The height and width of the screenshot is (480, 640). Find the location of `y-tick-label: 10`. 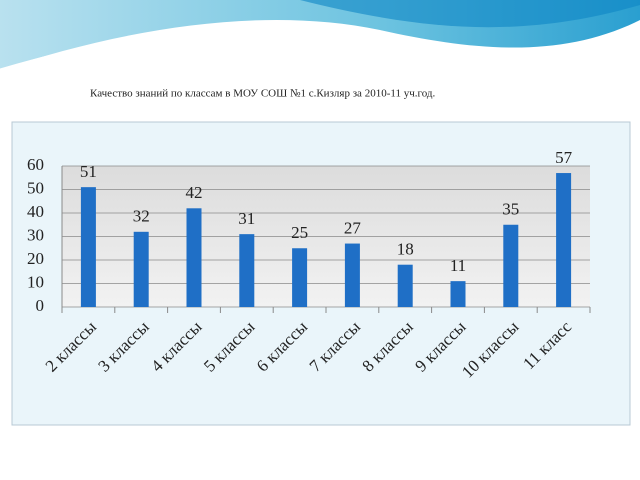

y-tick-label: 10 is located at coordinates (35, 281).